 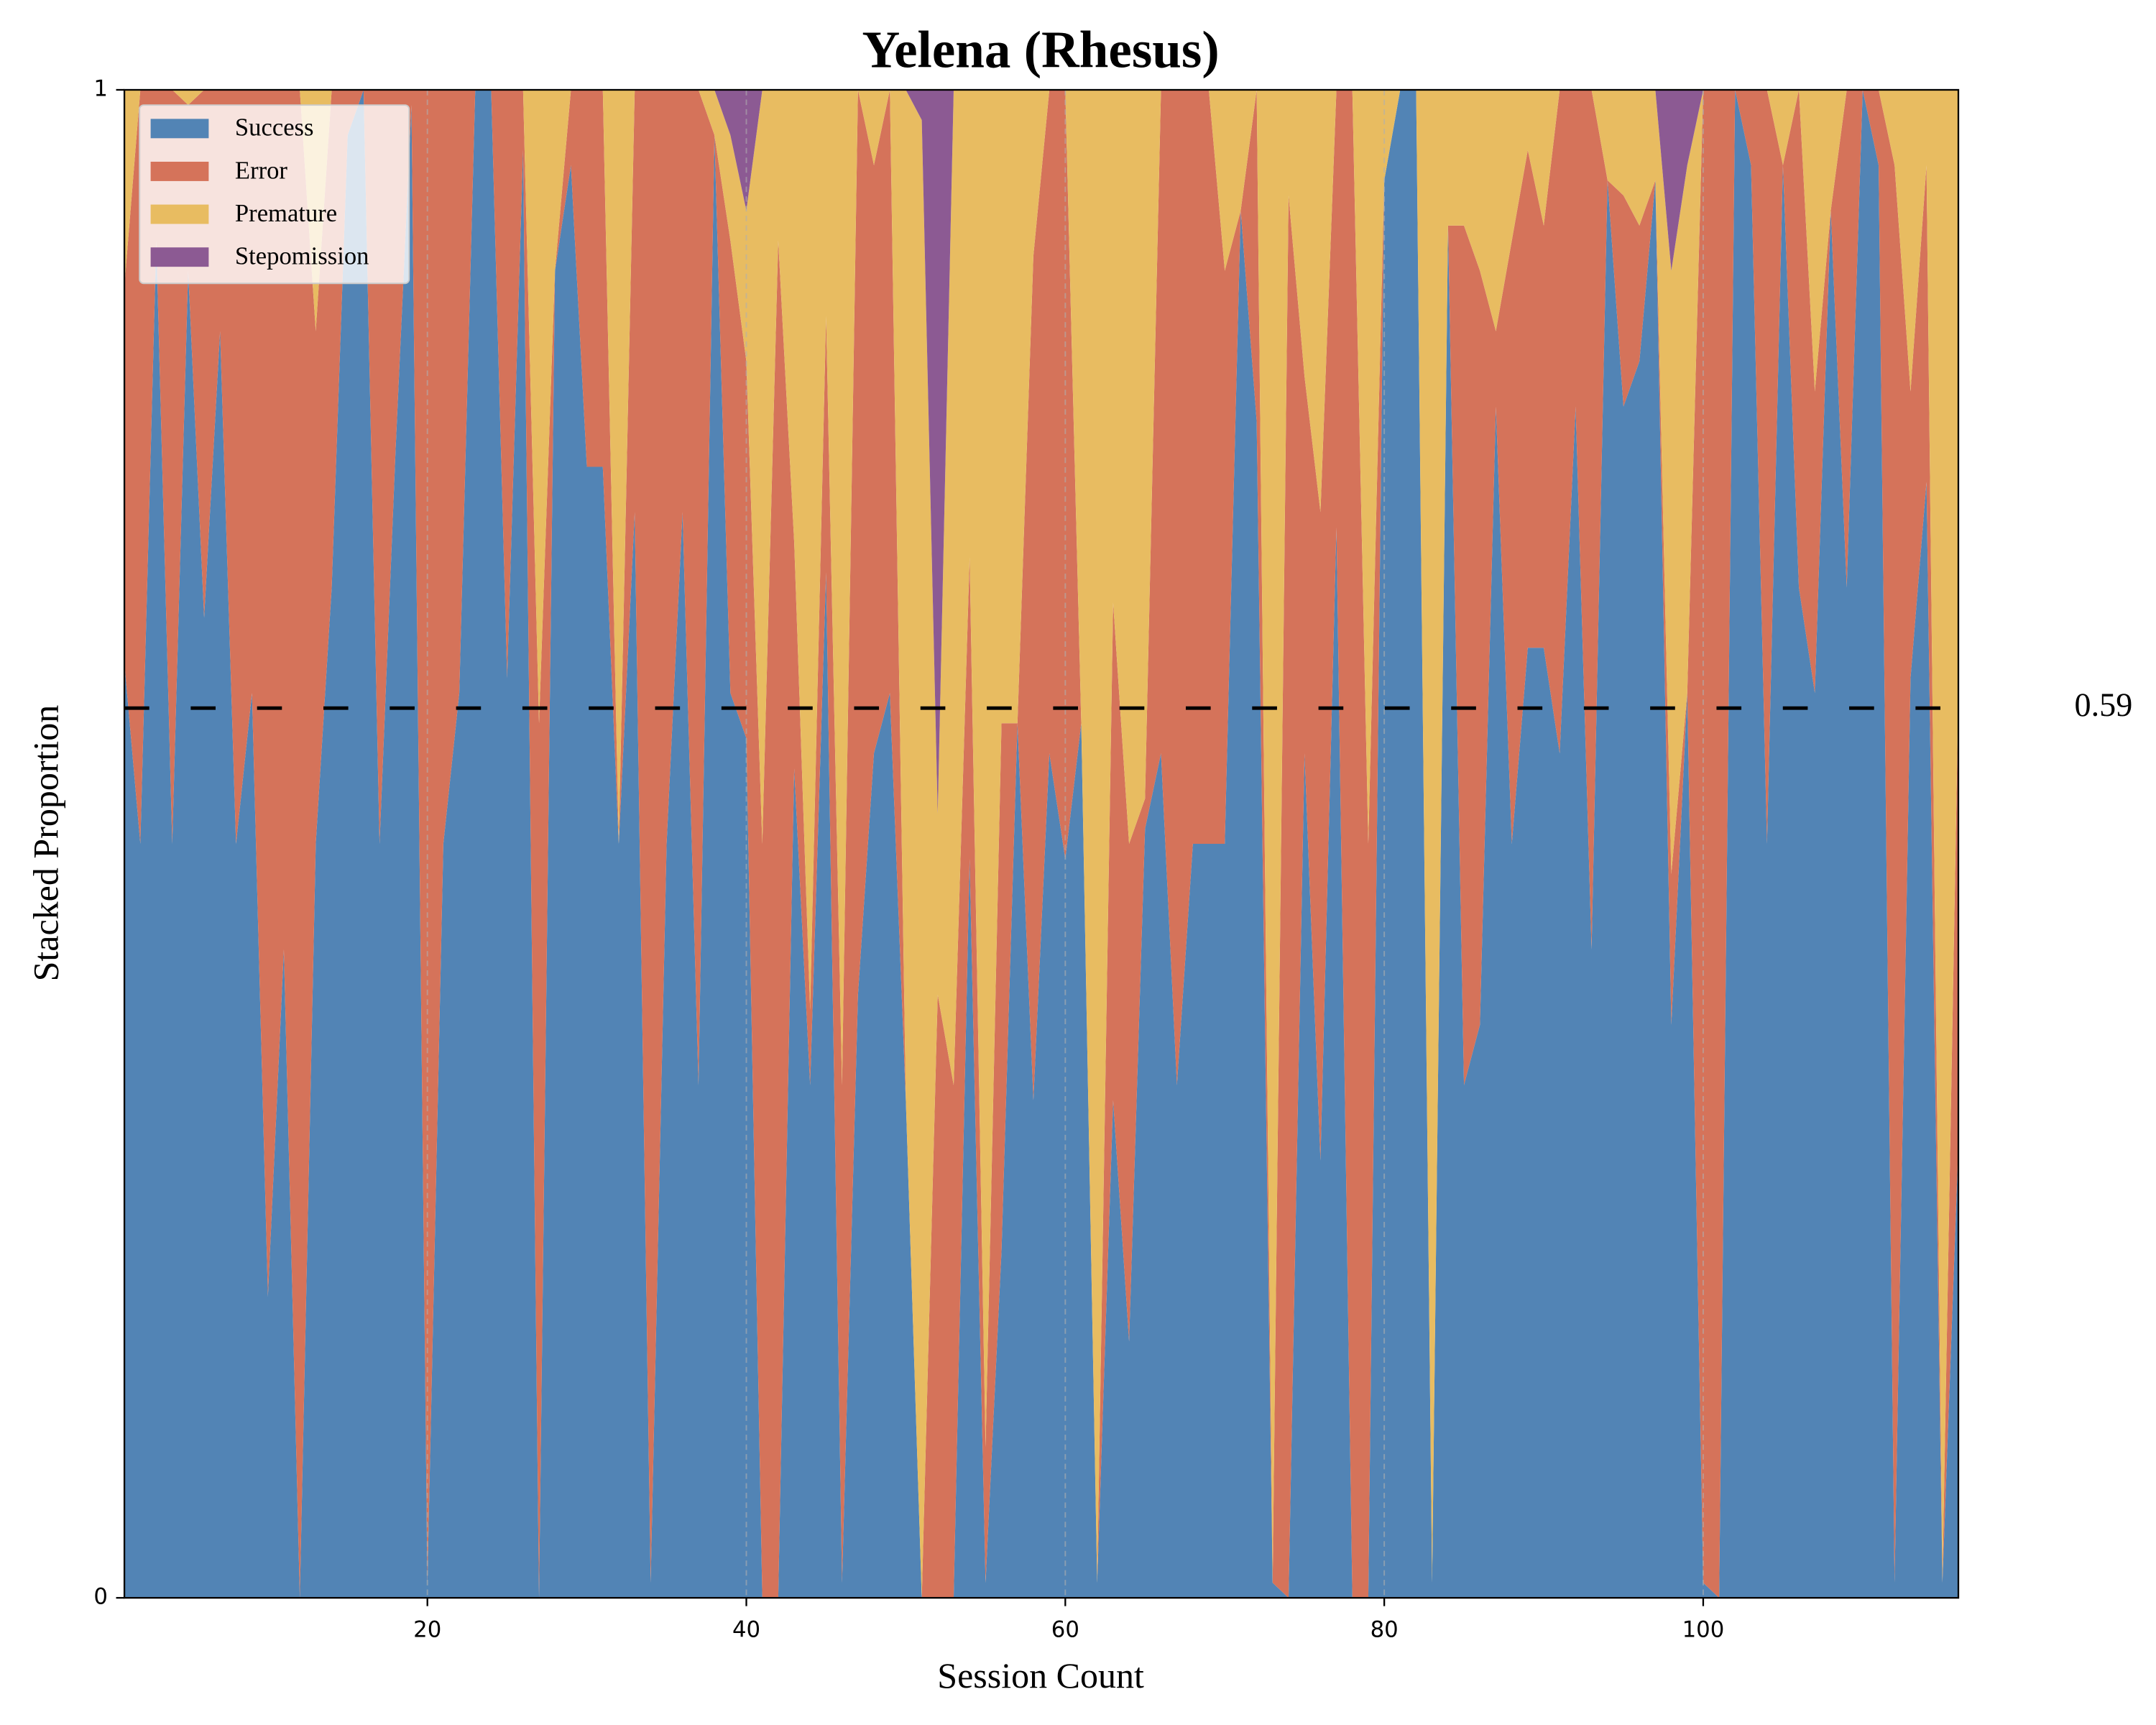 What do you see at coordinates (2104, 704) in the screenshot?
I see `reference-label: 0.59` at bounding box center [2104, 704].